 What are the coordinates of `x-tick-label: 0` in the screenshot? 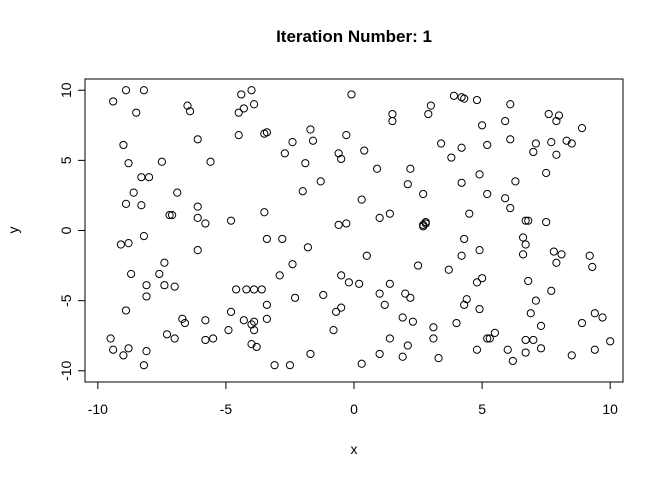 It's located at (354, 409).